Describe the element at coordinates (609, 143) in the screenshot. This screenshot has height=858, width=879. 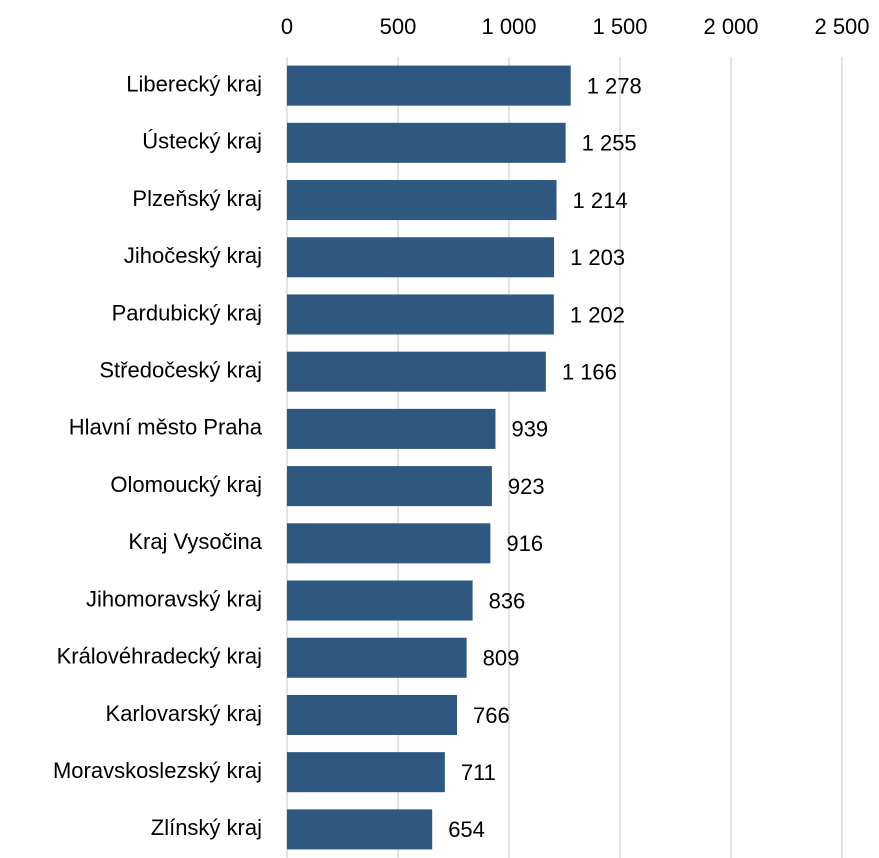
I see `value-label: 1 255` at that location.